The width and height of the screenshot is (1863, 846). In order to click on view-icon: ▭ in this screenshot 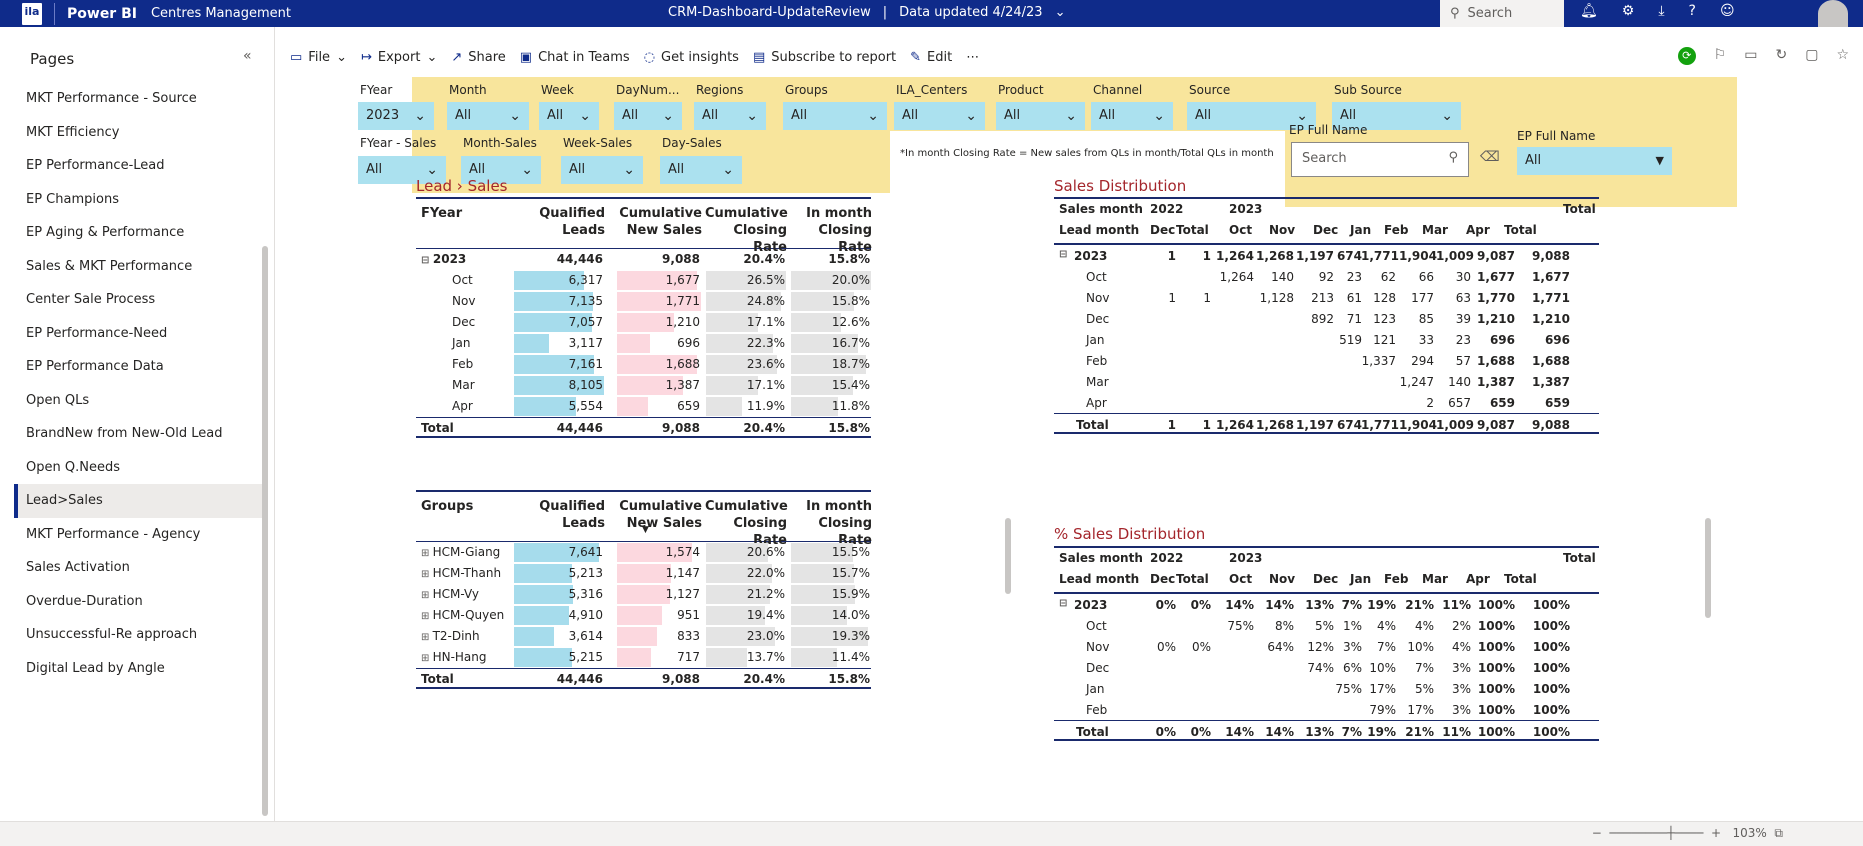, I will do `click(1751, 55)`.